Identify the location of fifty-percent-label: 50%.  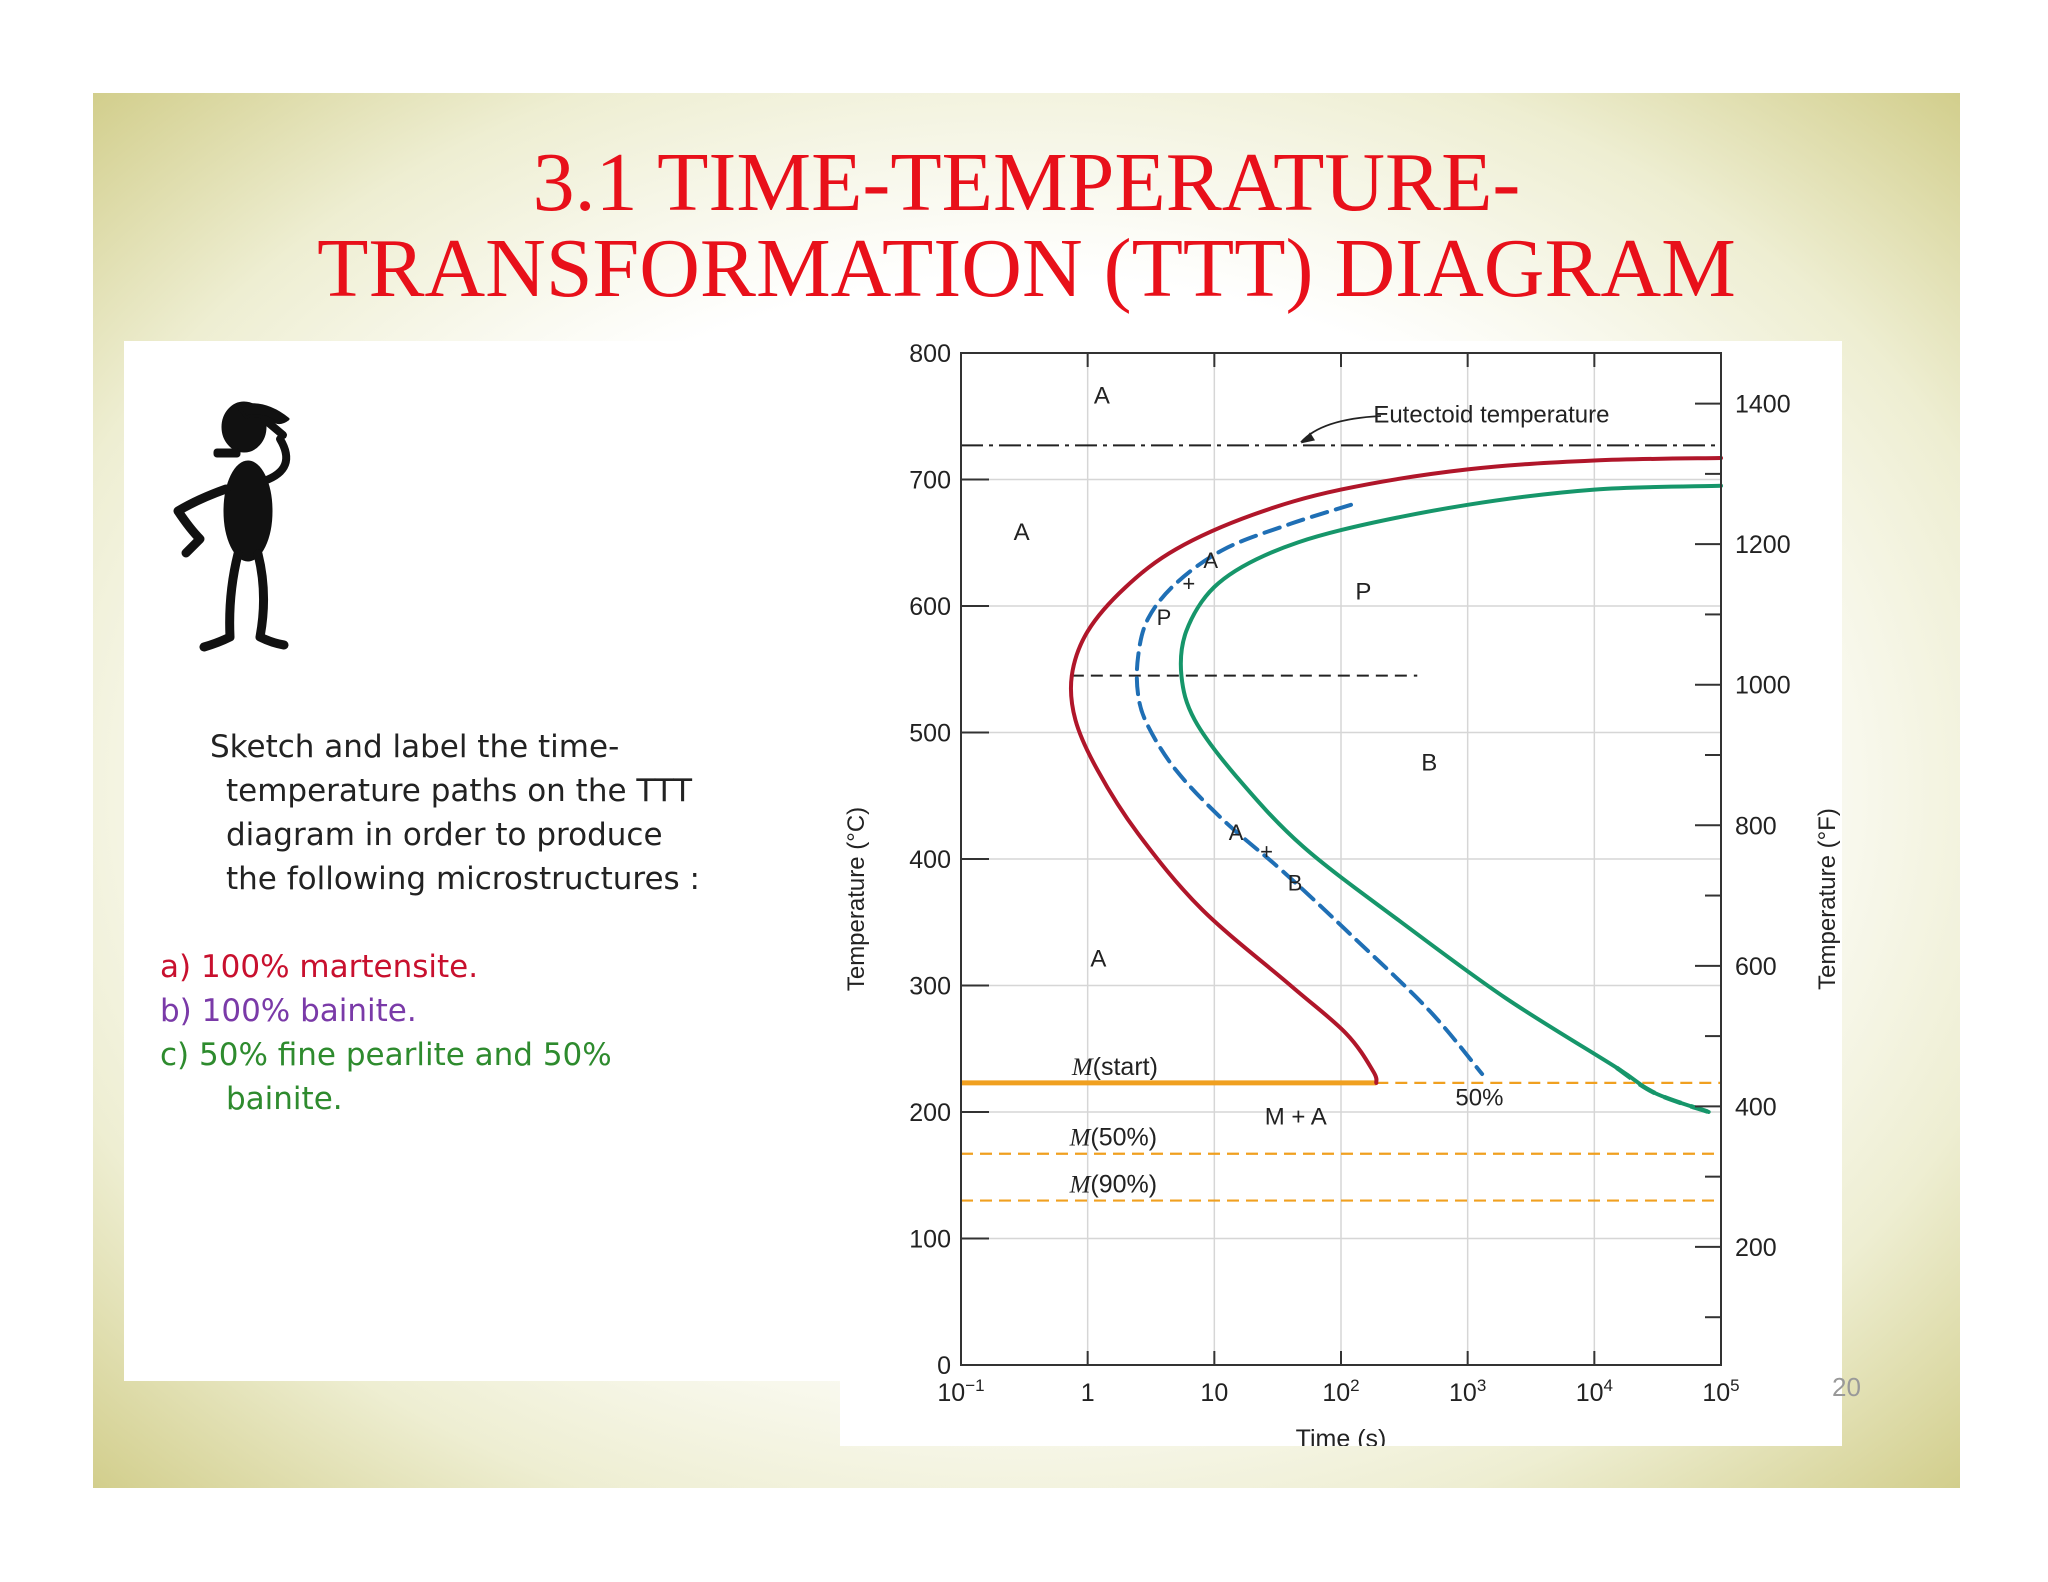
(1479, 1098).